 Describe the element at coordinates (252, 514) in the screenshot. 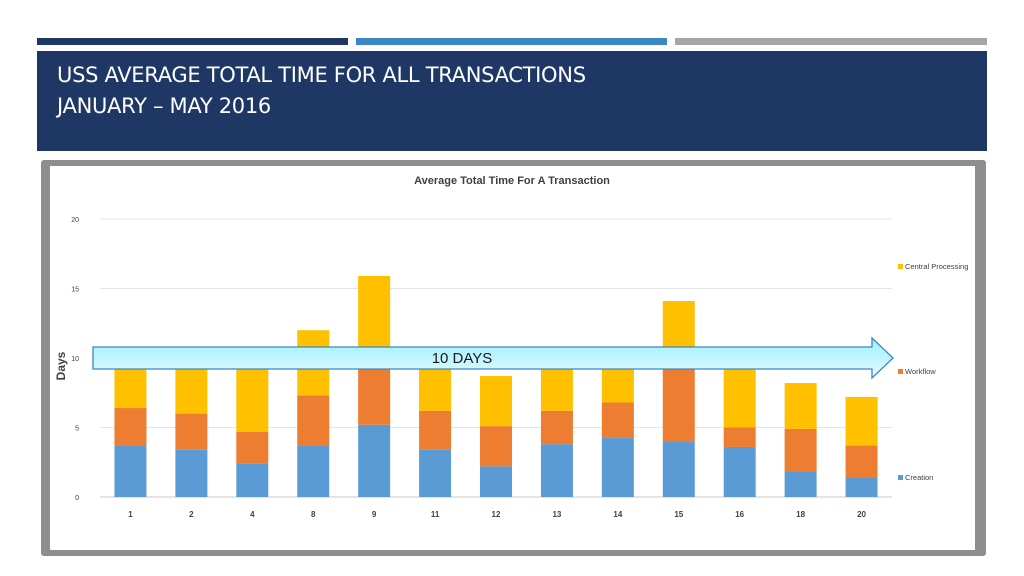

I see `x-tick-label: 4` at that location.